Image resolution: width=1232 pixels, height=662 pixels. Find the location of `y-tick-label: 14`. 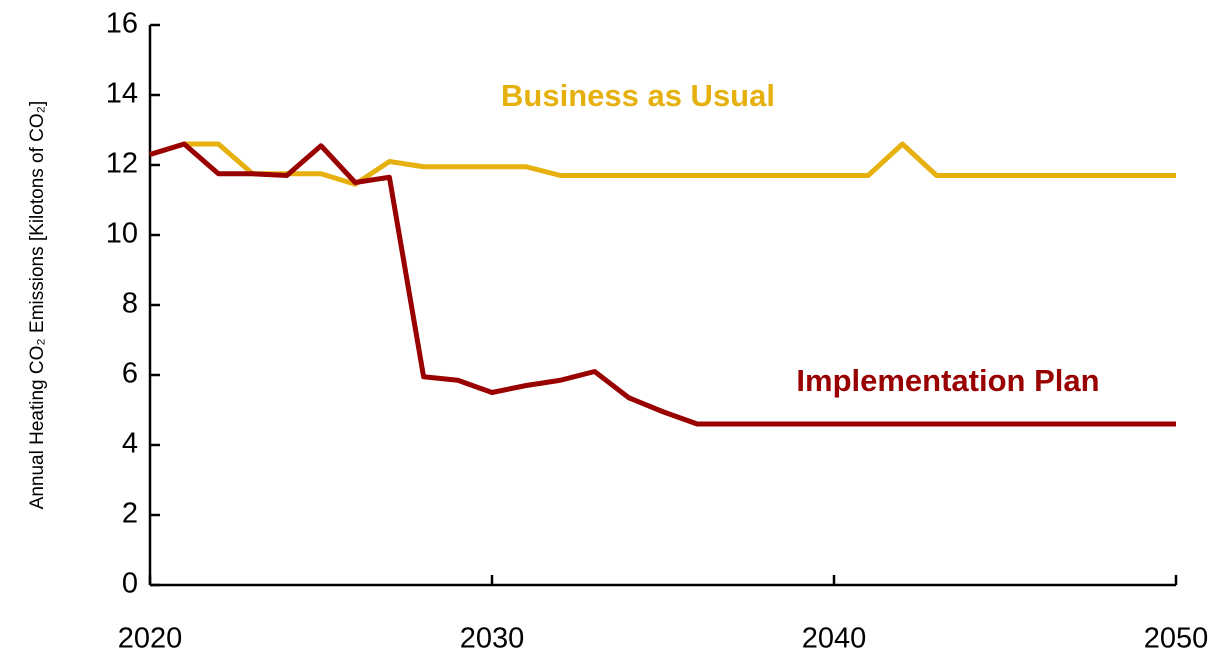

y-tick-label: 14 is located at coordinates (122, 94).